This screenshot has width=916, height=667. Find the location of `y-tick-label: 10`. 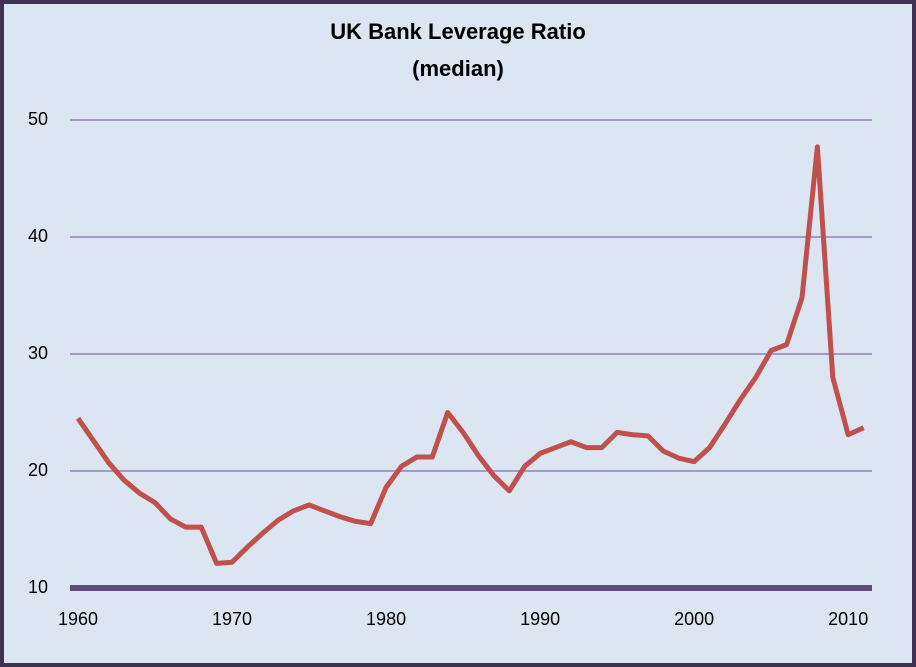

y-tick-label: 10 is located at coordinates (38, 587).